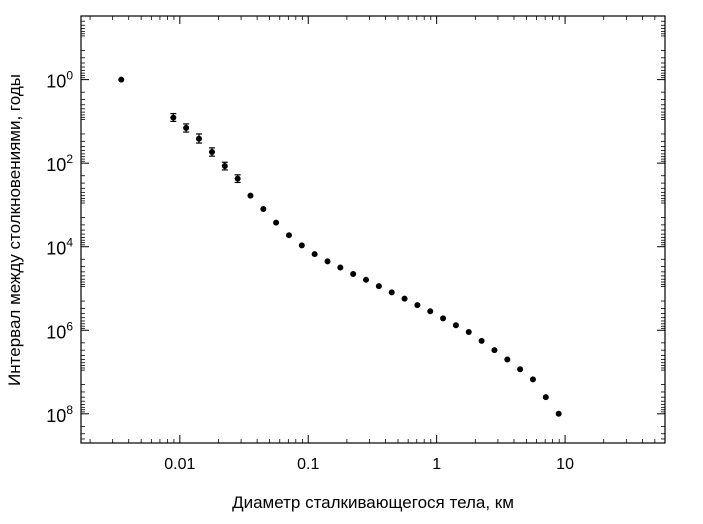  I want to click on y-axis-label: Интервал между столкновениями, годы, so click(14, 230).